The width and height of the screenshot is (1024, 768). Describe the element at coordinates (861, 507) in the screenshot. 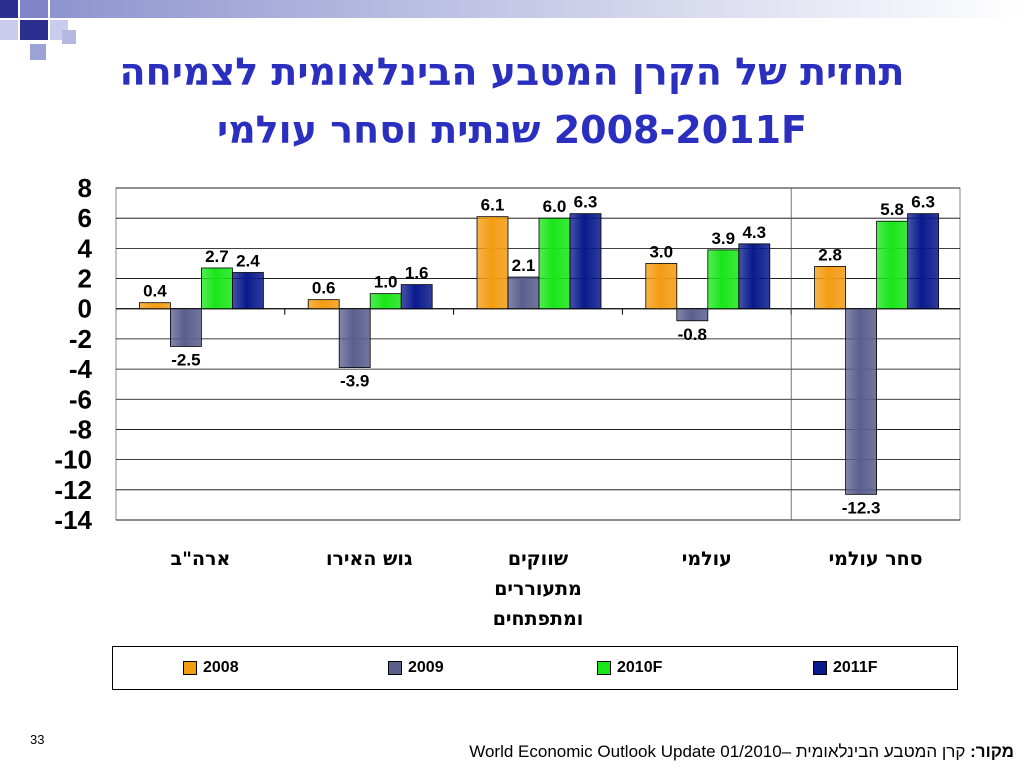

I see `data-label: -12.3` at that location.